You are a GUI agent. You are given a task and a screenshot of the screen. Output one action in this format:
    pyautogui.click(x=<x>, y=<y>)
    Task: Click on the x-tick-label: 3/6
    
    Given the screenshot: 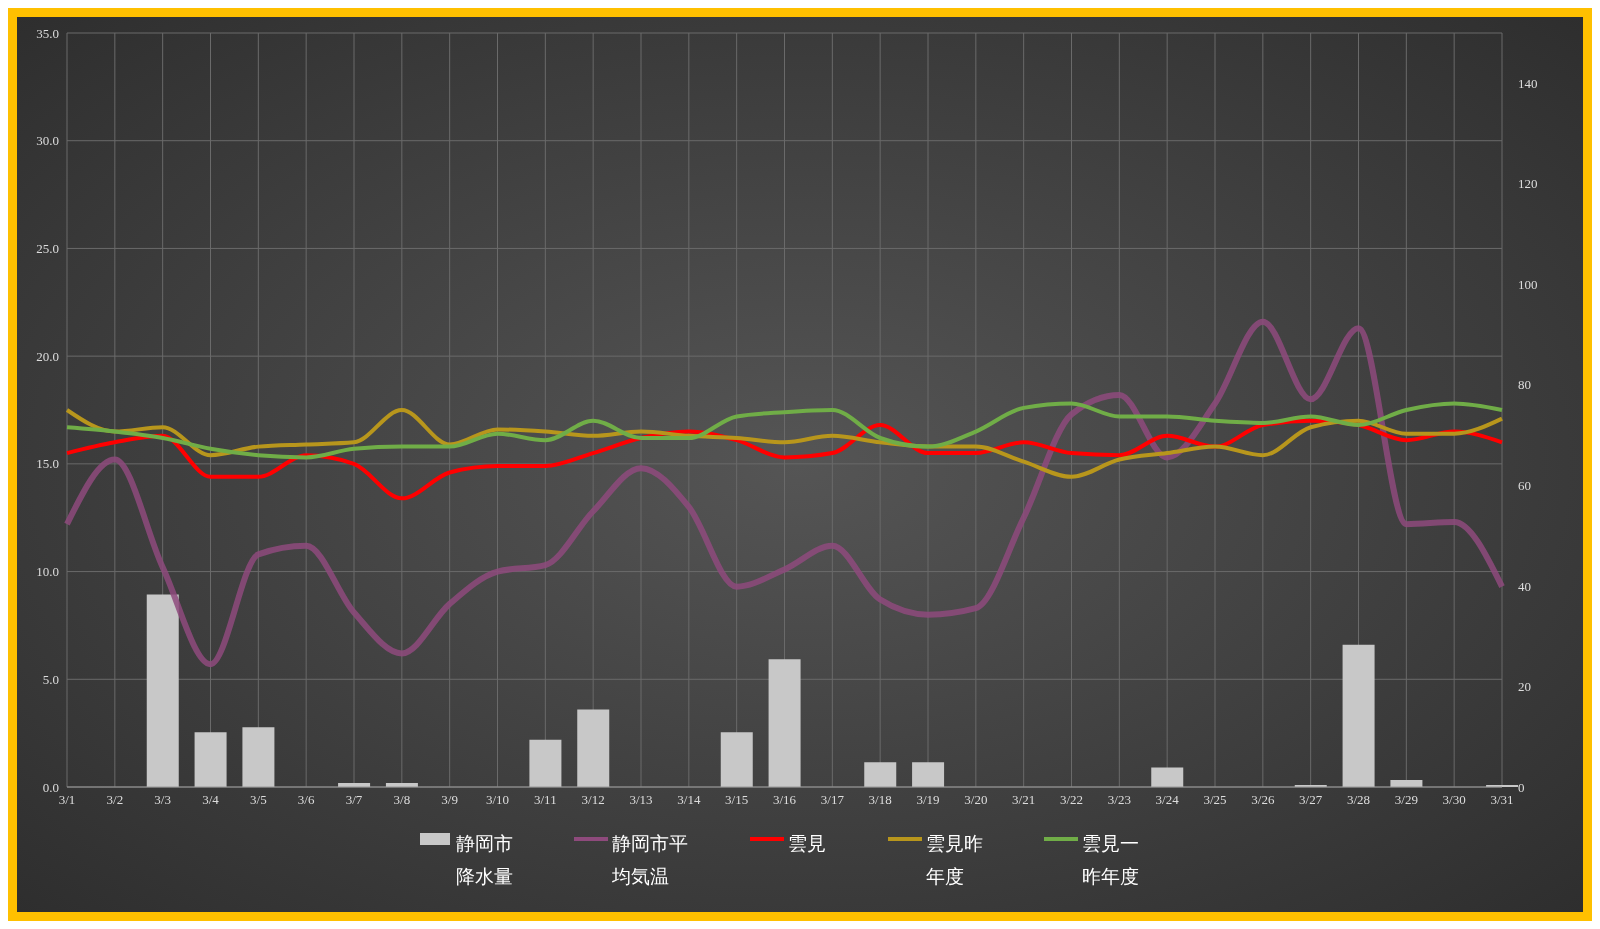 What is the action you would take?
    pyautogui.click(x=306, y=800)
    